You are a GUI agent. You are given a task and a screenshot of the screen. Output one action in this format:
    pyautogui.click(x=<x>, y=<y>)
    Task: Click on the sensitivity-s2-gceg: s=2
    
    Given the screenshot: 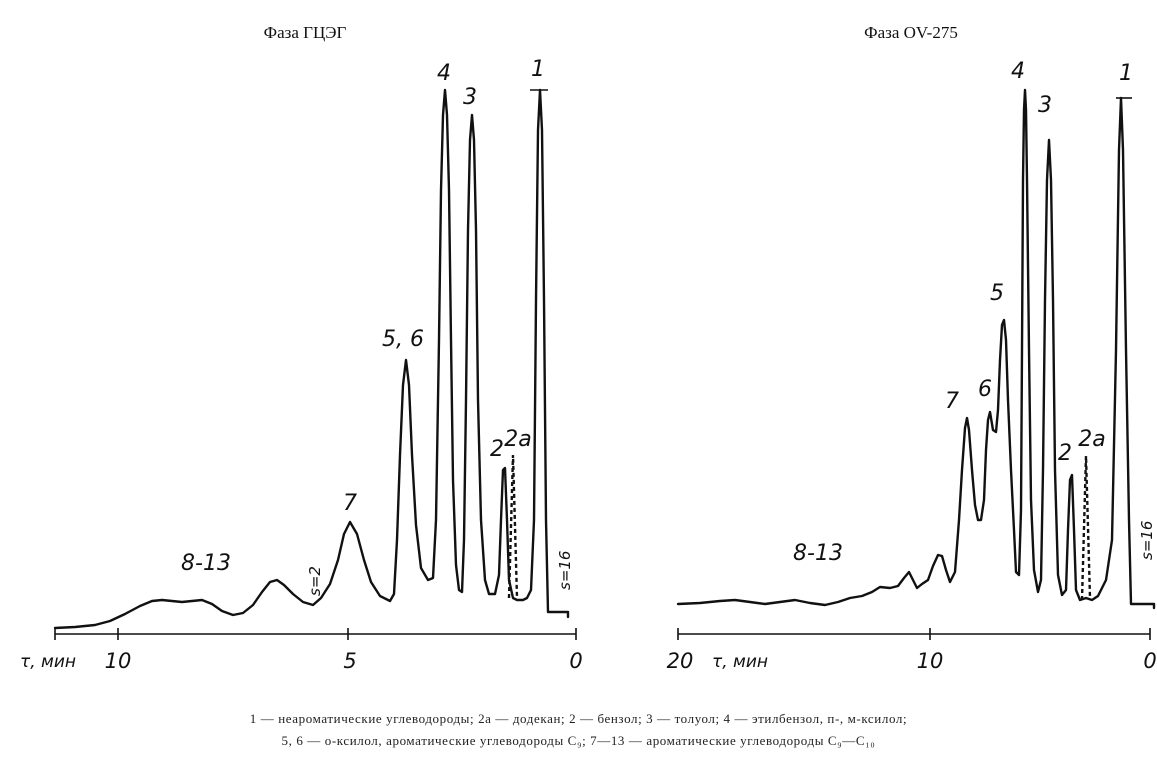 What is the action you would take?
    pyautogui.click(x=315, y=581)
    